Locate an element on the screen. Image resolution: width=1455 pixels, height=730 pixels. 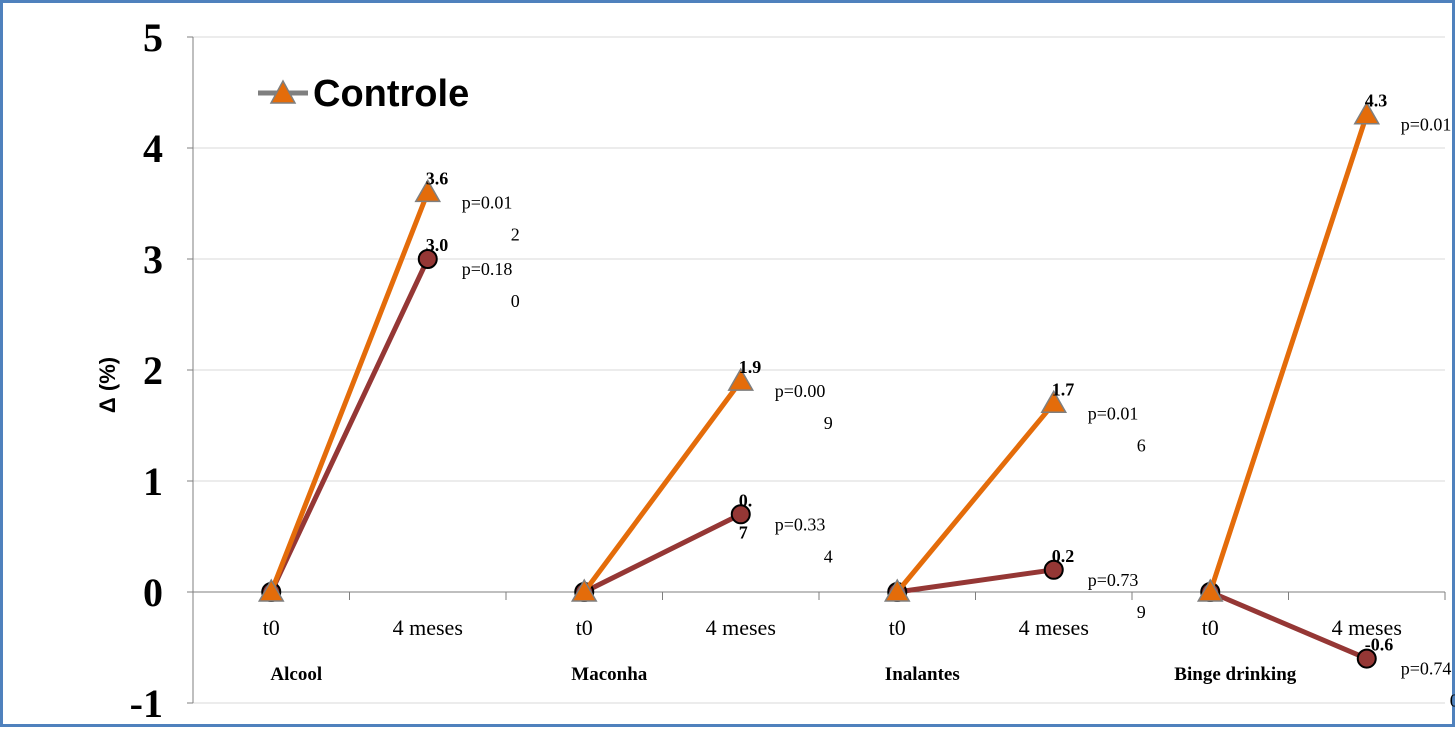
value-label-intervencao-cont: 7 is located at coordinates (743, 532).